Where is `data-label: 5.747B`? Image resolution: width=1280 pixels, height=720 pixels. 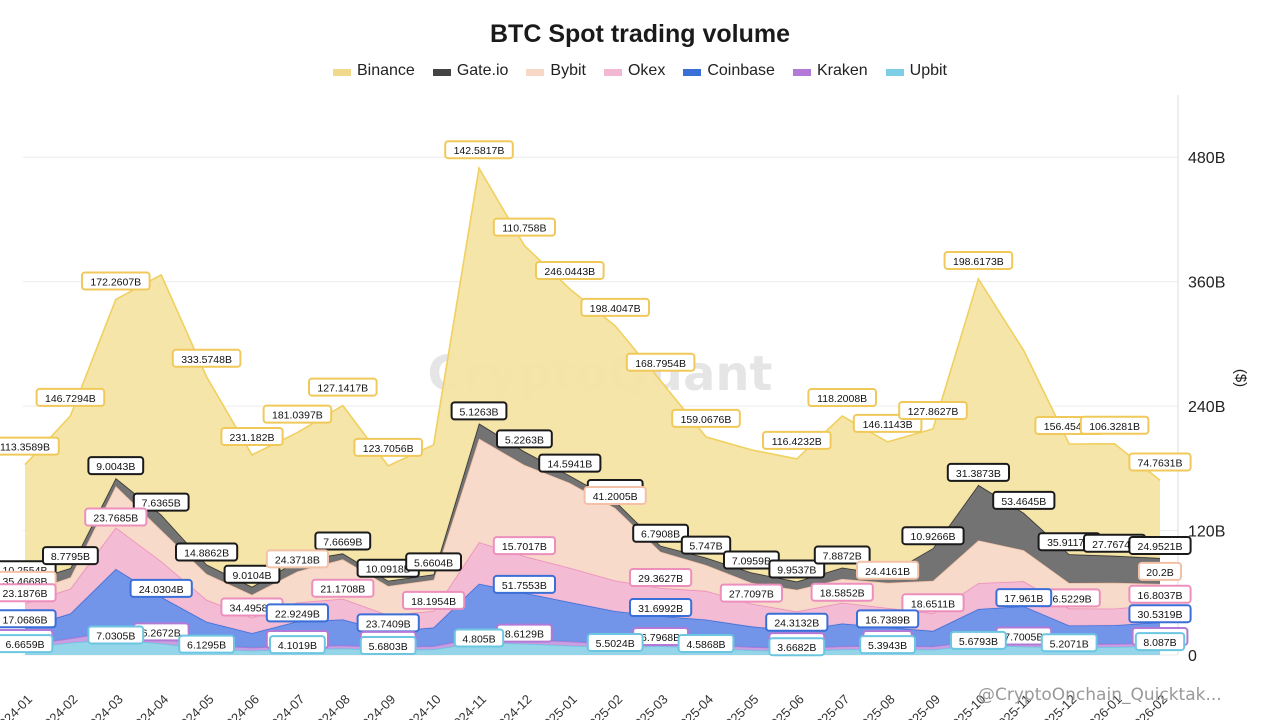
data-label: 5.747B is located at coordinates (706, 545).